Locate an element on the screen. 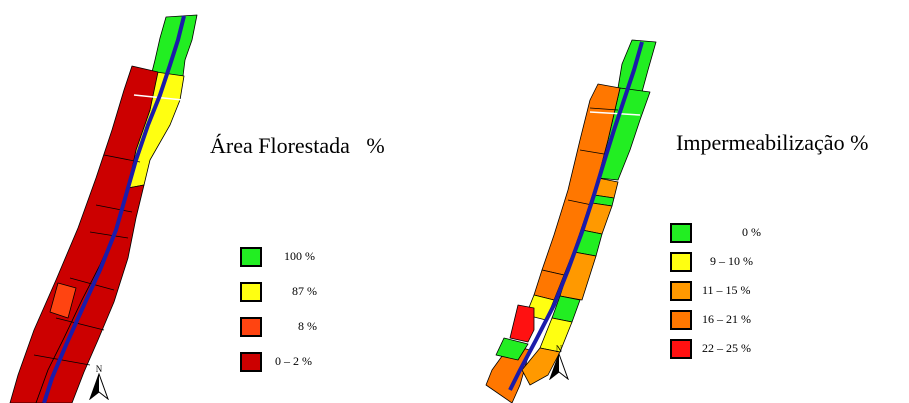 The width and height of the screenshot is (909, 403). zone-green-left is located at coordinates (512, 349).